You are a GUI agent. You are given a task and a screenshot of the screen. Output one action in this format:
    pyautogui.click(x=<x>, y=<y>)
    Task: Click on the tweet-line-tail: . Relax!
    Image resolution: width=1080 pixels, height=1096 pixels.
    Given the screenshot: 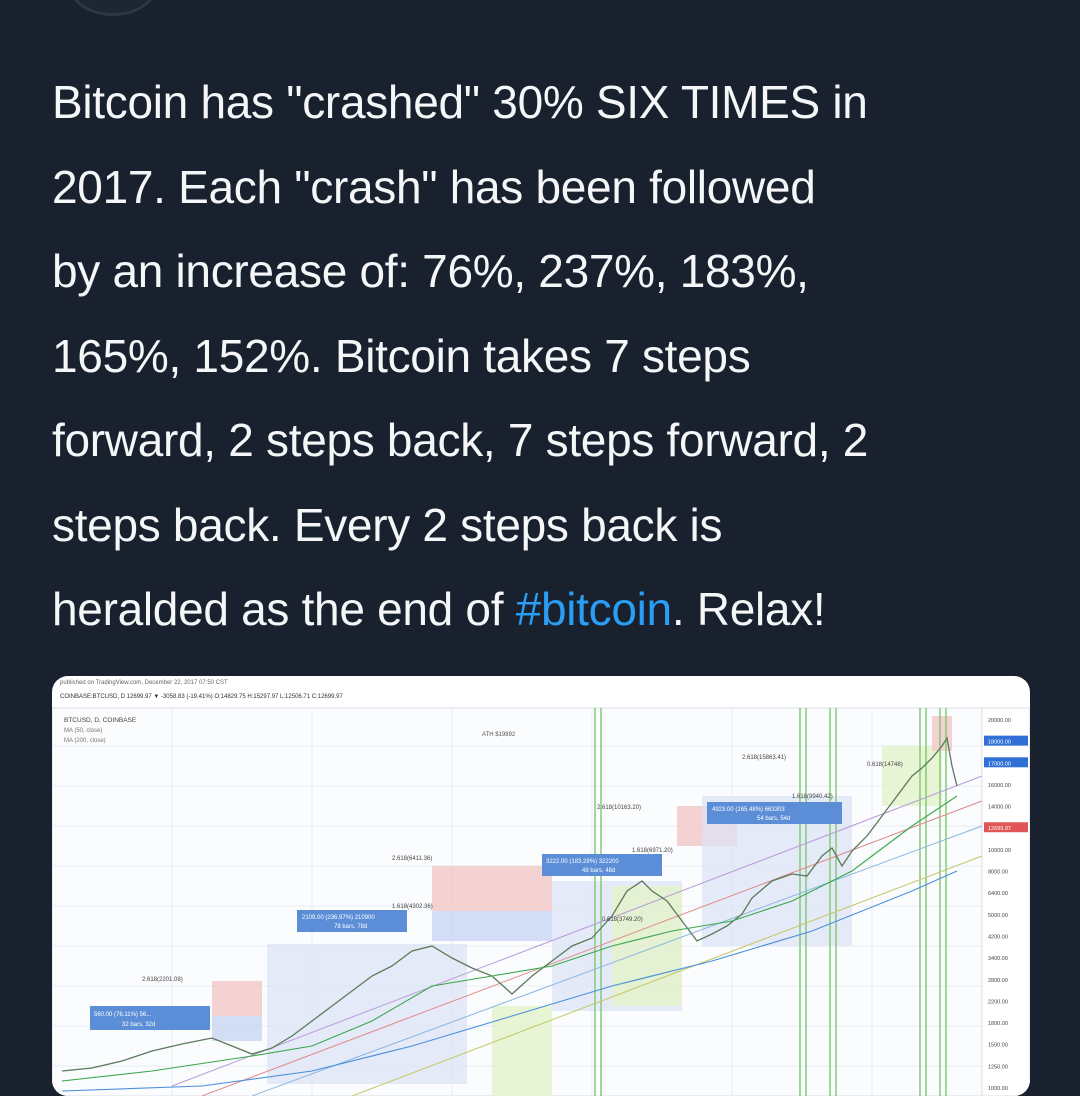 What is the action you would take?
    pyautogui.click(x=748, y=609)
    